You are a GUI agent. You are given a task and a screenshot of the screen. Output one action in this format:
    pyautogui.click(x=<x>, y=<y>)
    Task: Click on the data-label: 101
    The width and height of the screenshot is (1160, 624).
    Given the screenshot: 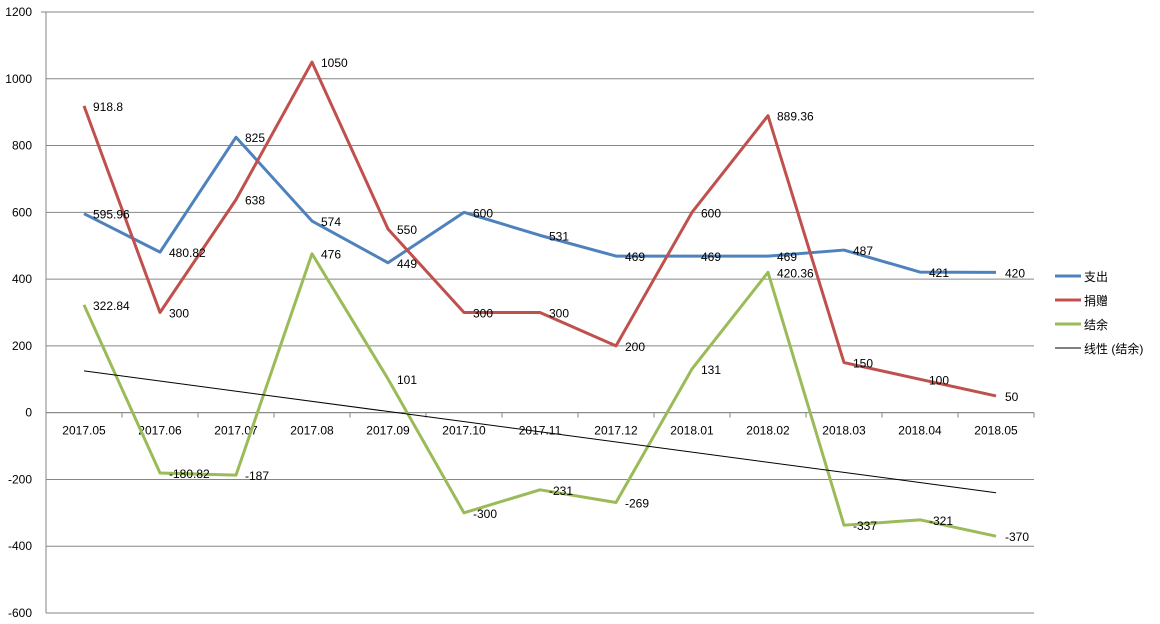 What is the action you would take?
    pyautogui.click(x=407, y=380)
    